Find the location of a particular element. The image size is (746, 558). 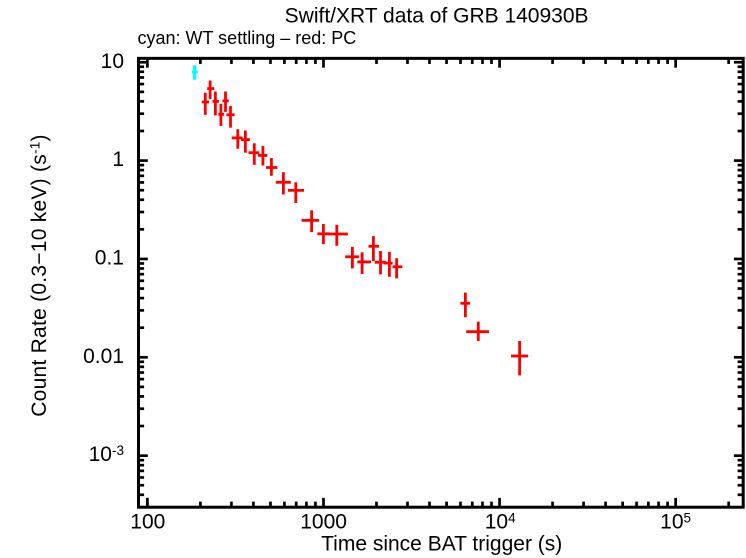

svg-text: 100 is located at coordinates (147, 522).